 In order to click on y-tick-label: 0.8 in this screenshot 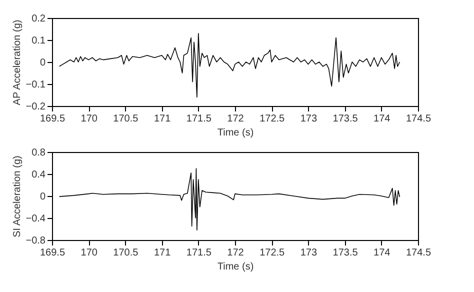, I will do `click(39, 153)`.